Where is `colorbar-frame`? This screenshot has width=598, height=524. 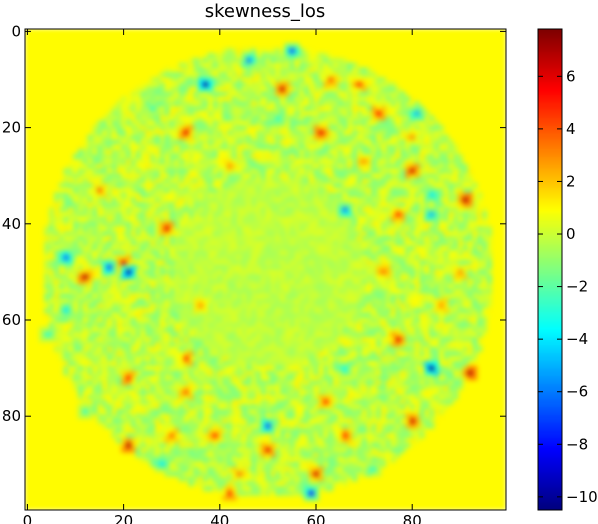
colorbar-frame is located at coordinates (550, 269).